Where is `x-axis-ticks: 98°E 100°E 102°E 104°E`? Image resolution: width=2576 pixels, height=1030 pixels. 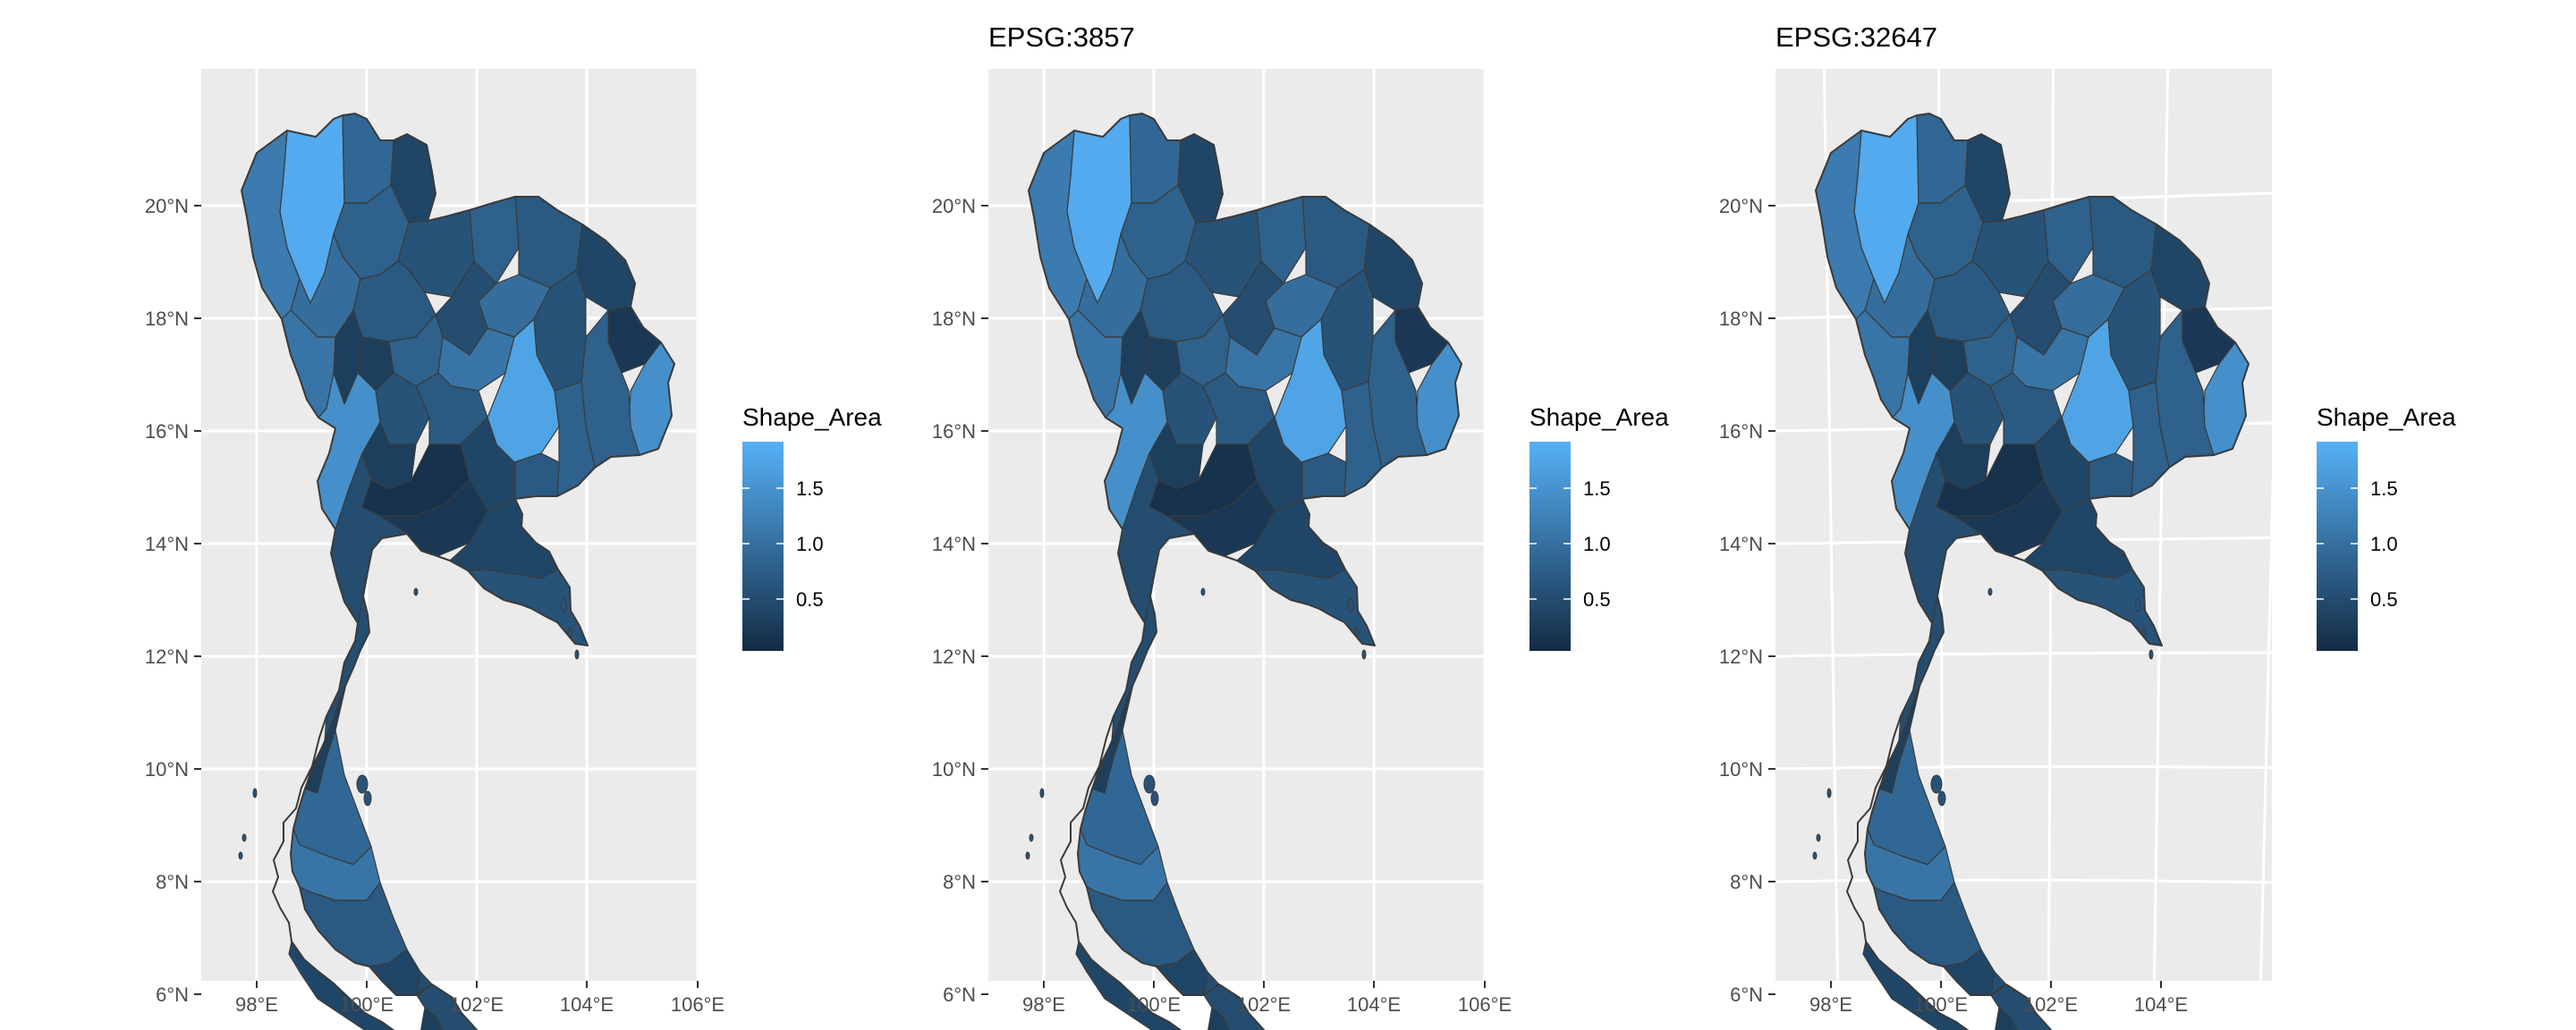
x-axis-ticks: 98°E 100°E 102°E 104°E is located at coordinates (1998, 998).